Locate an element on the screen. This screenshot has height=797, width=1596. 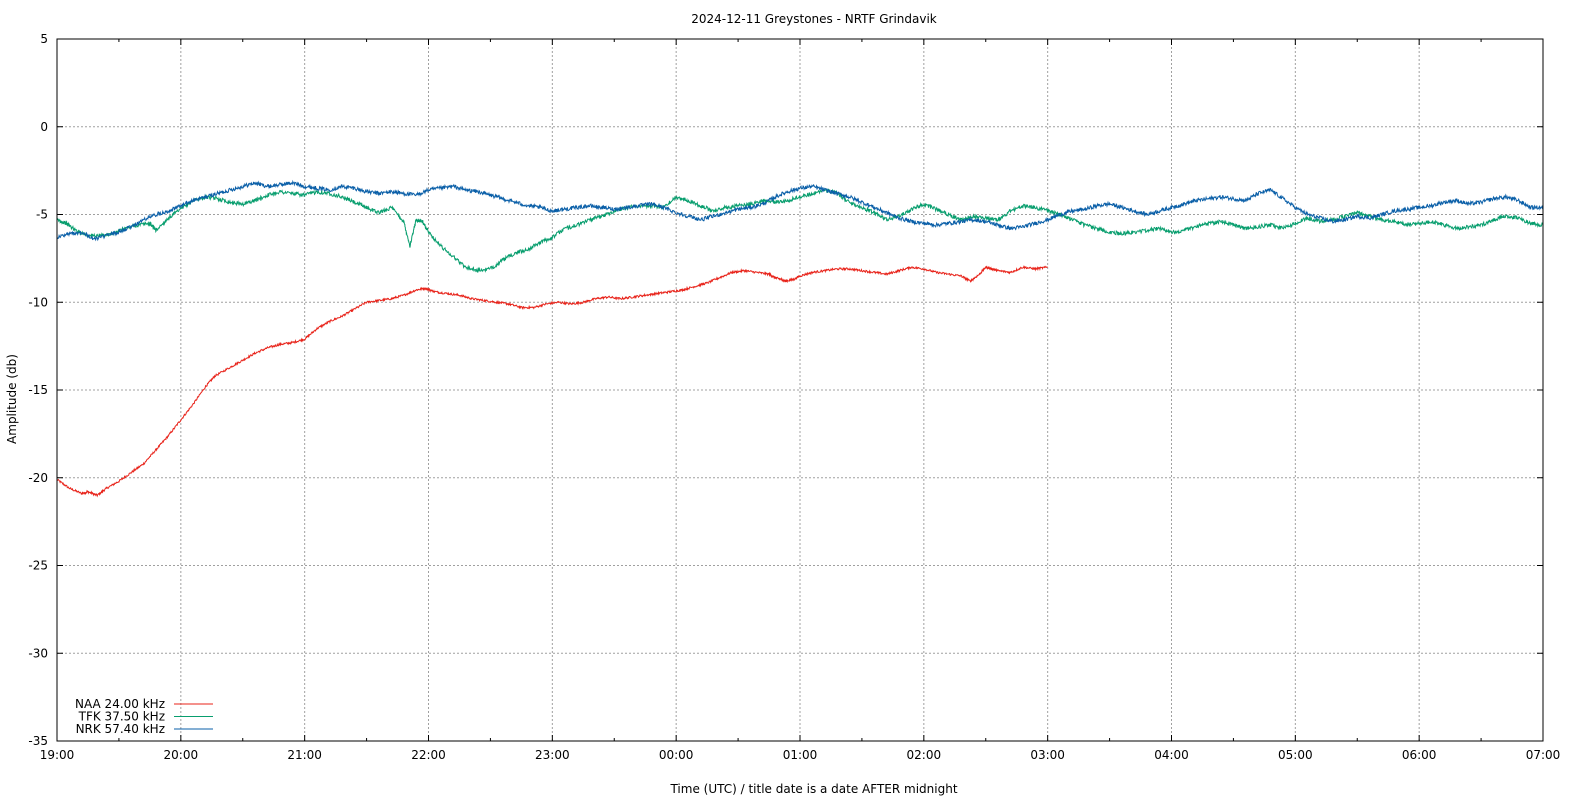
y-tick-label: 0 is located at coordinates (44, 127).